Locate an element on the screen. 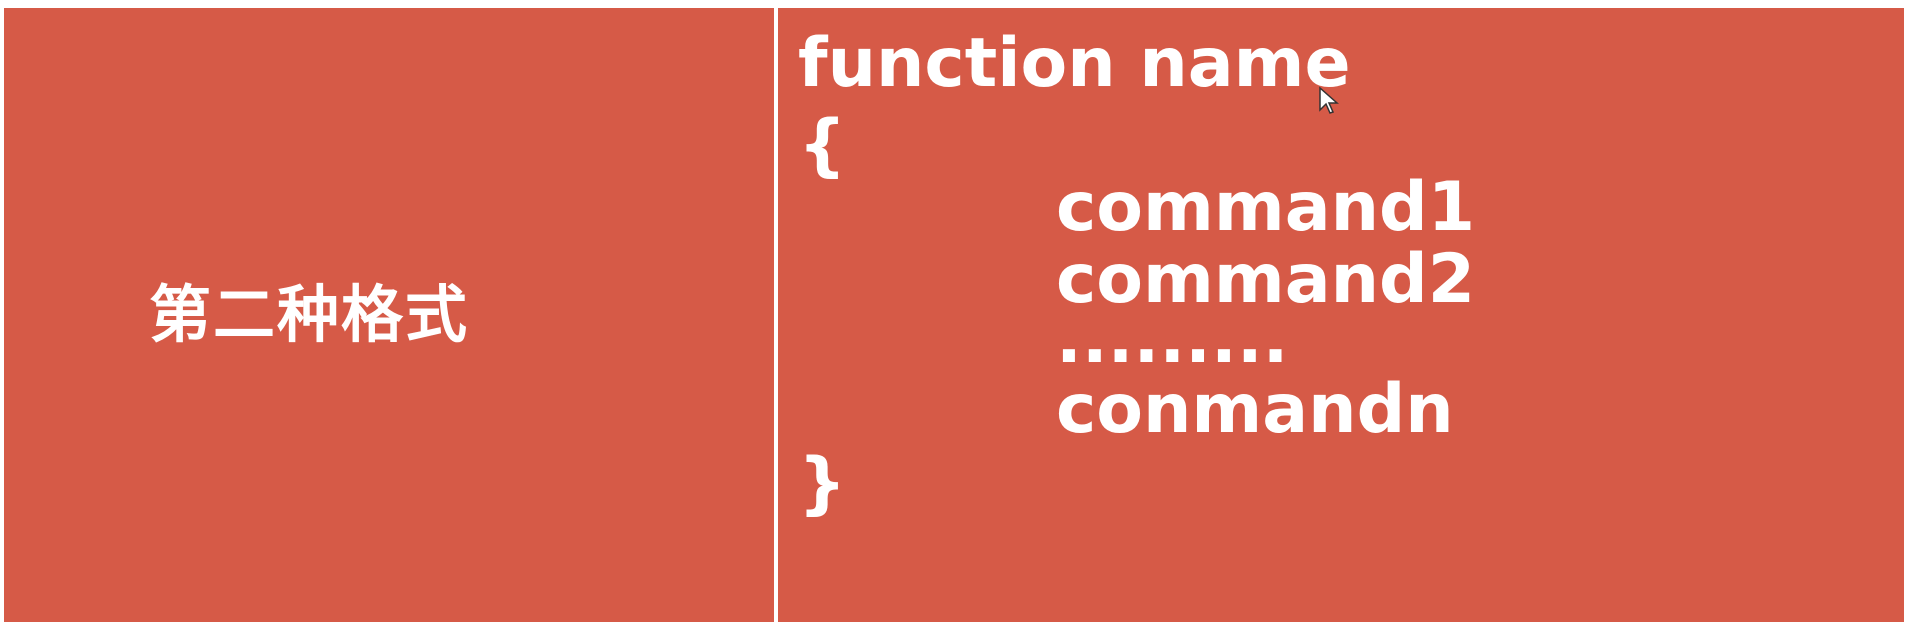 This screenshot has height=632, width=1909. function-signature: function name is located at coordinates (1074, 63).